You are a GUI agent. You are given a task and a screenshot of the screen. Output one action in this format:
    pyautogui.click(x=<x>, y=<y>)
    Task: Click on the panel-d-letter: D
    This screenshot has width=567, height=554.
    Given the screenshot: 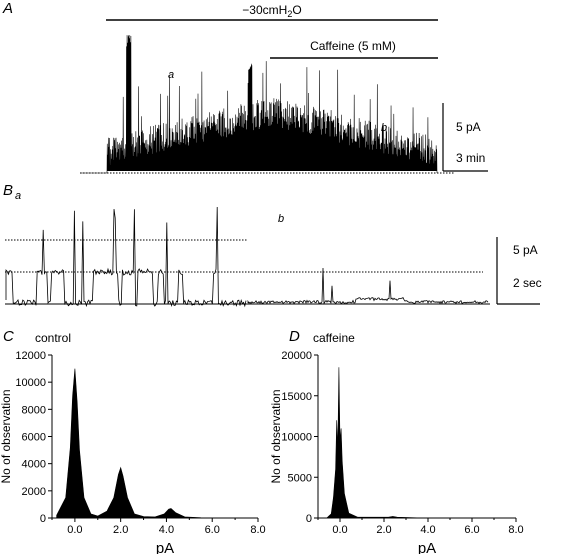 What is the action you would take?
    pyautogui.click(x=294, y=336)
    